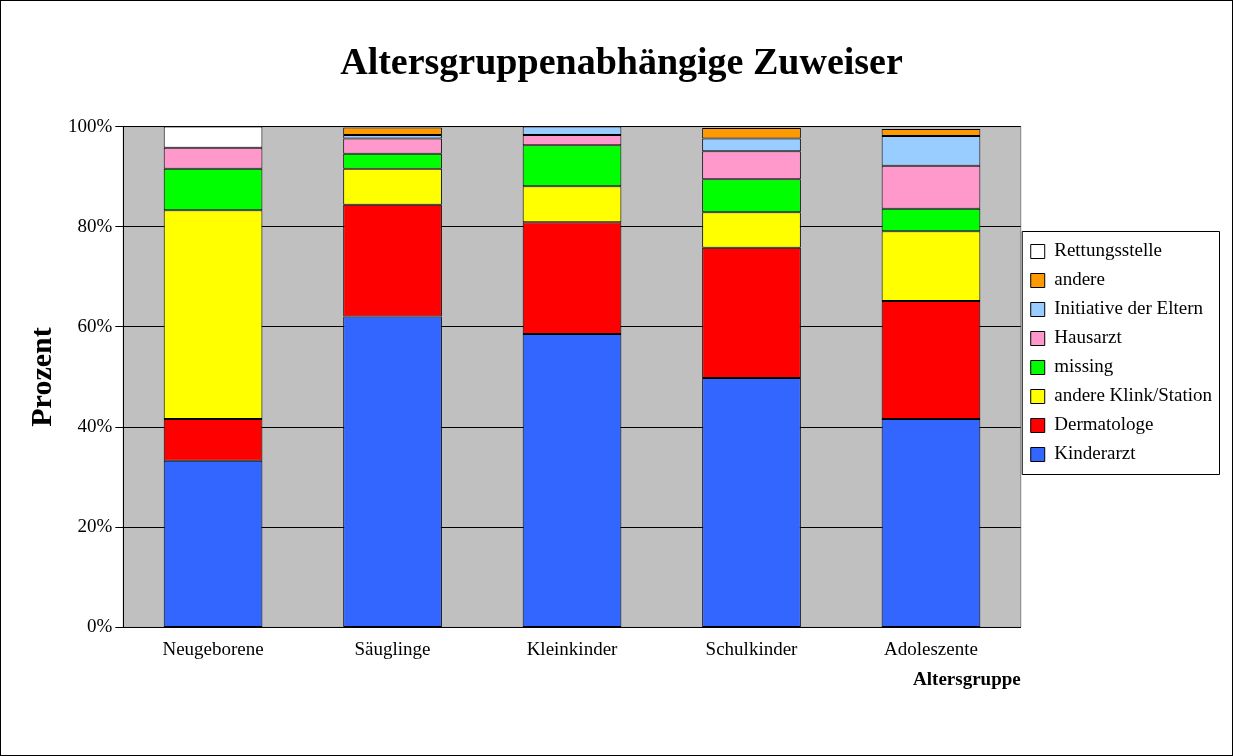  Describe the element at coordinates (100, 626) in the screenshot. I see `y-tick-label: 0%` at that location.